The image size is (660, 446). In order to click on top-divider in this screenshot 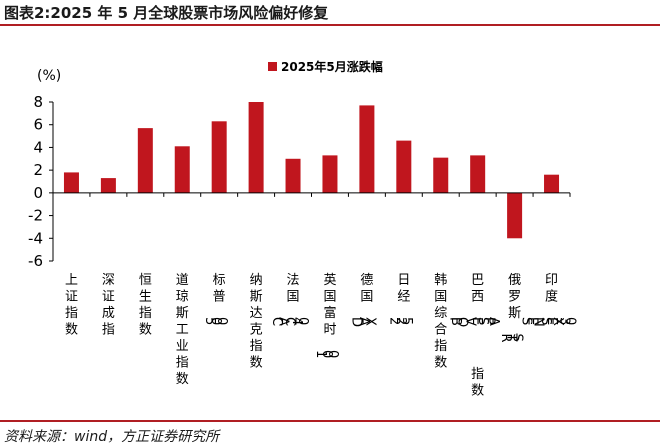, I will do `click(330, 25)`.